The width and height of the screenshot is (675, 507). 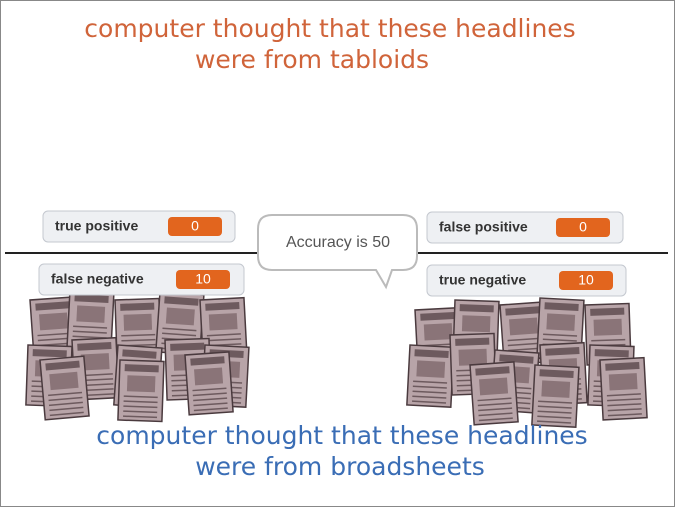 I want to click on monitor-value: 10, so click(x=586, y=280).